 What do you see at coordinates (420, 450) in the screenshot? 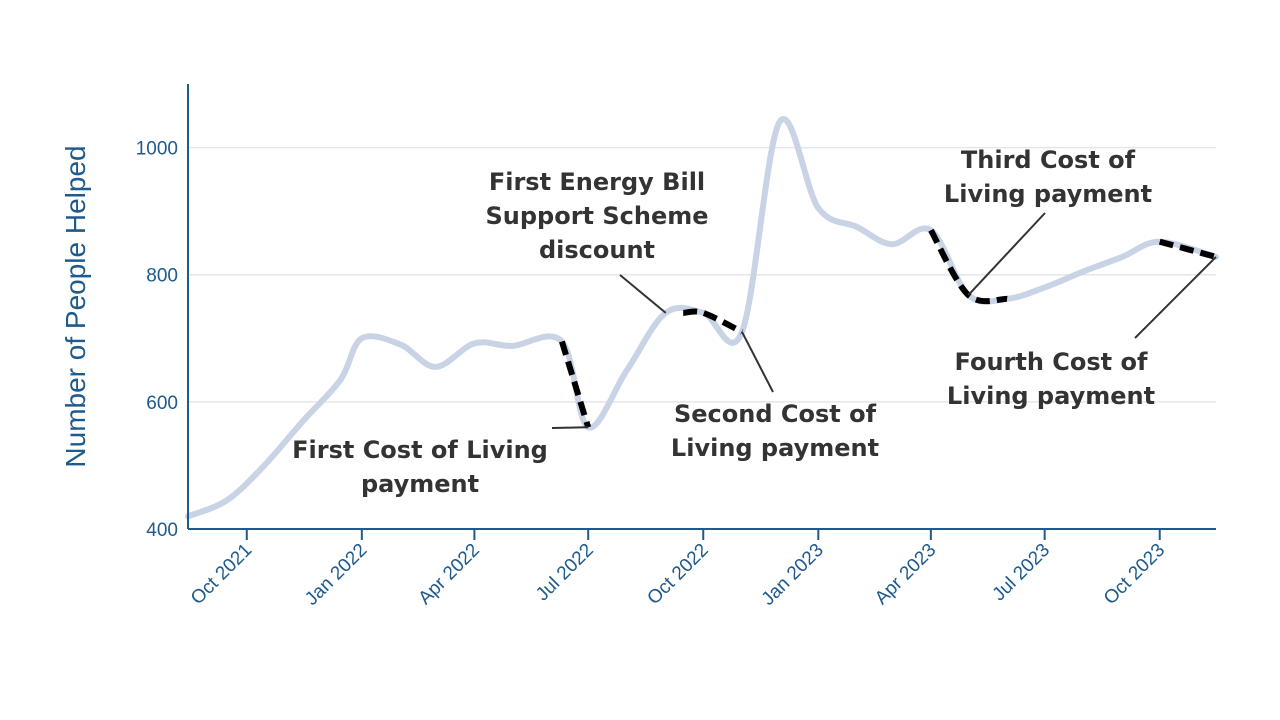
I see `annotation-line: First Cost of Living` at bounding box center [420, 450].